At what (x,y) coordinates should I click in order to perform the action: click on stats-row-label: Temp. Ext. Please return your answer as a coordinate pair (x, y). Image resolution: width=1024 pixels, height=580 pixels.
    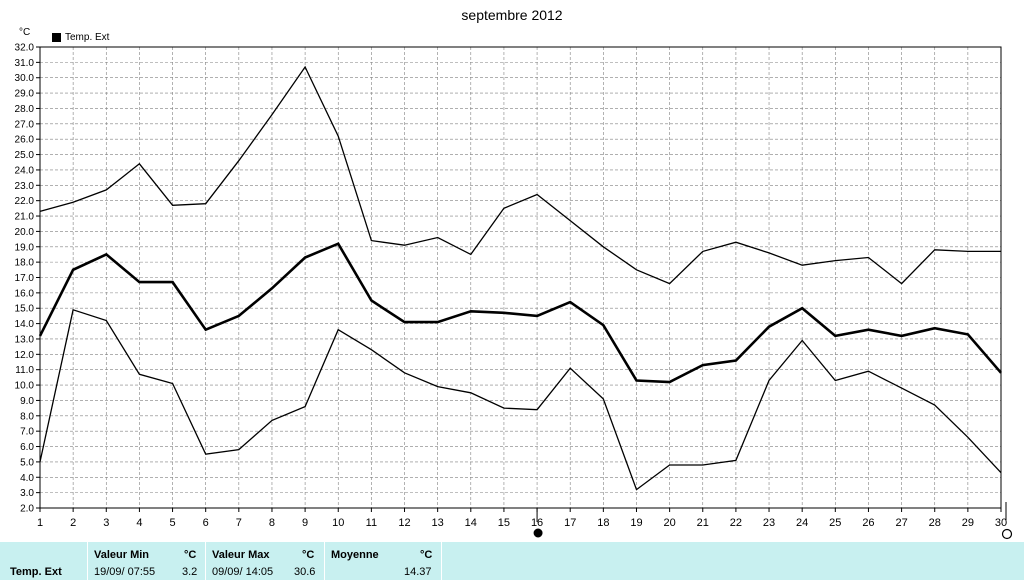
    Looking at the image, I should click on (36, 572).